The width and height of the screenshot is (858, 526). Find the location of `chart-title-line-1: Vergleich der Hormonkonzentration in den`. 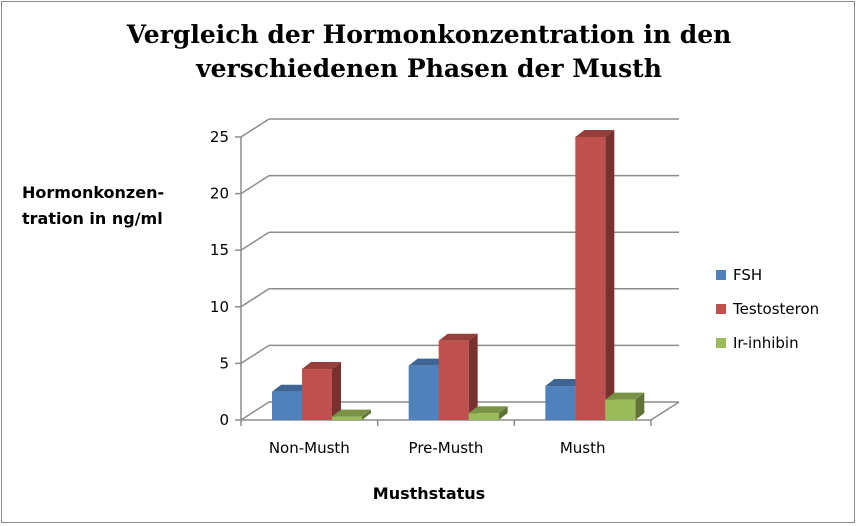

chart-title-line-1: Vergleich der Hormonkonzentration in den is located at coordinates (429, 34).